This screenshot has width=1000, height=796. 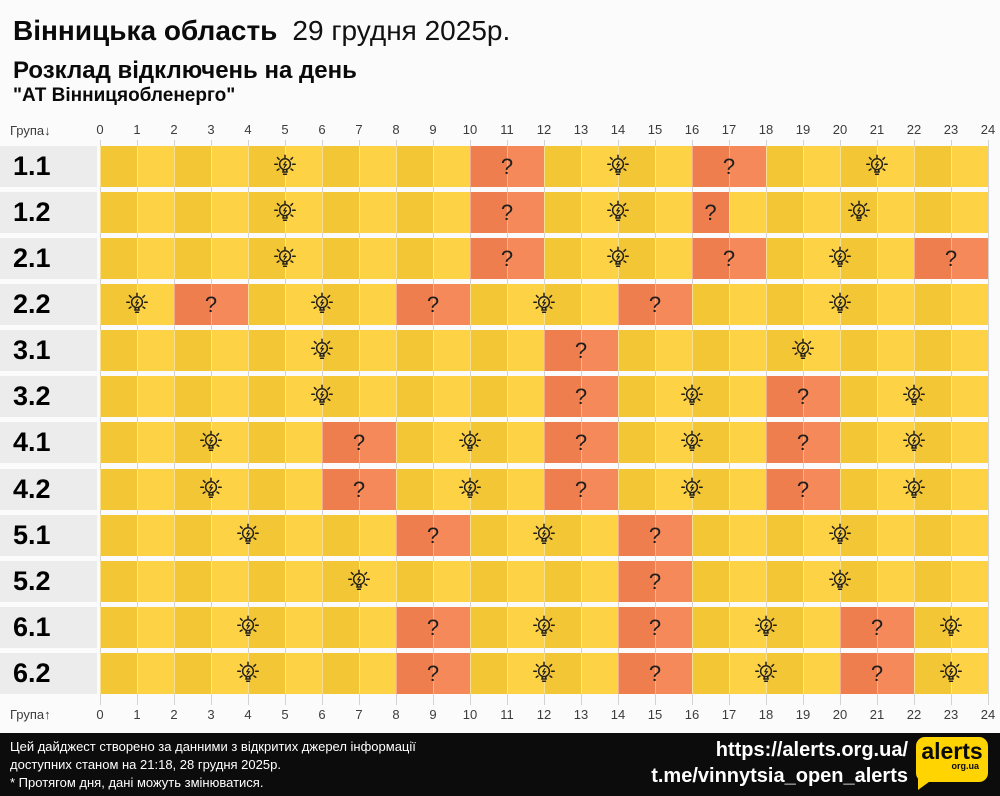 I want to click on group-label-text: 1.2, so click(x=32, y=212).